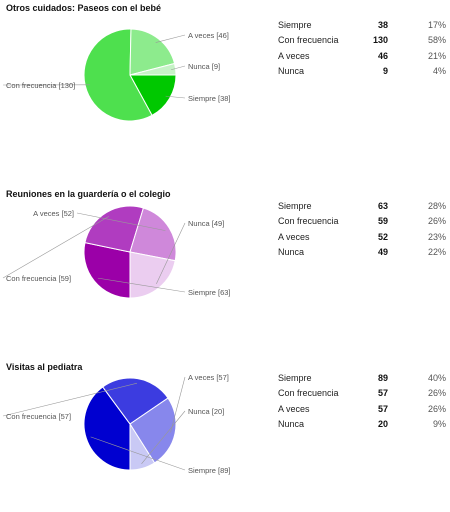 Image resolution: width=450 pixels, height=512 pixels. Describe the element at coordinates (38, 278) in the screenshot. I see `slice-label: Con frecuencia [59]` at that location.